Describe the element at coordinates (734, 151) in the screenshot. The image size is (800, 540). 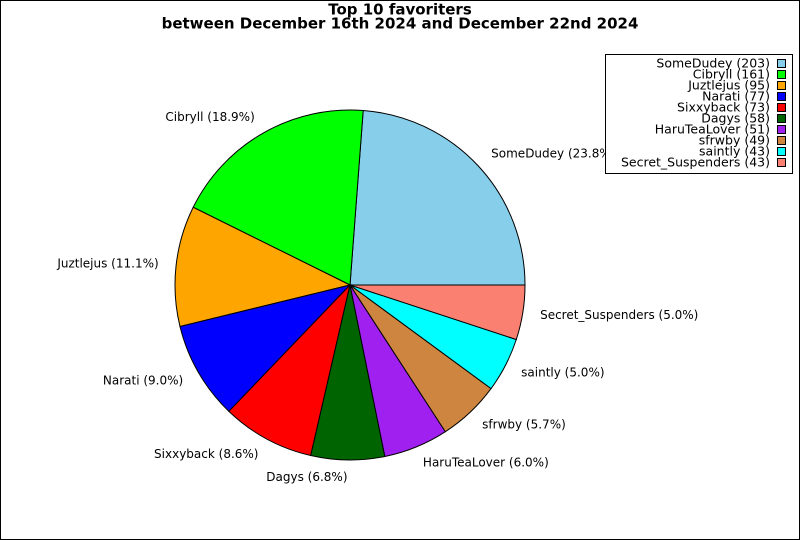
I see `legend-label: saintly (43)` at that location.